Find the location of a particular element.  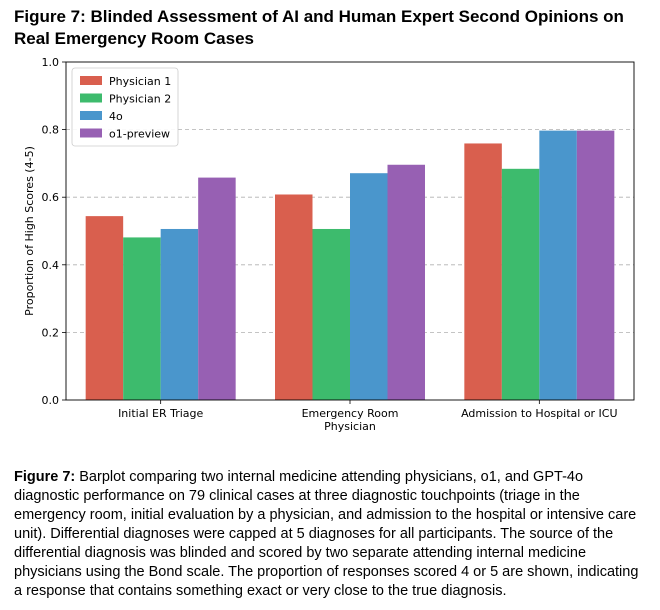

x-tick-label: Emergency Room Physician is located at coordinates (350, 420).